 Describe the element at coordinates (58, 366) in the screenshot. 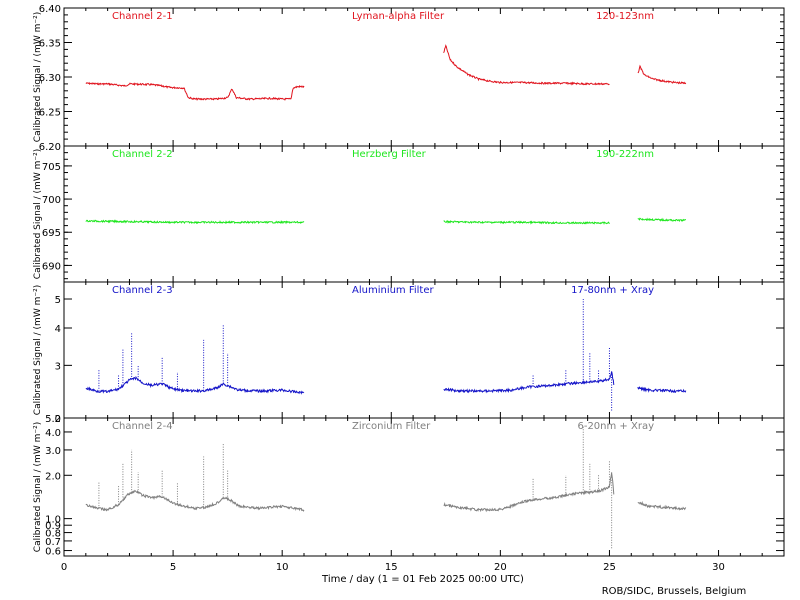

I see `y-tick-label: 3` at that location.